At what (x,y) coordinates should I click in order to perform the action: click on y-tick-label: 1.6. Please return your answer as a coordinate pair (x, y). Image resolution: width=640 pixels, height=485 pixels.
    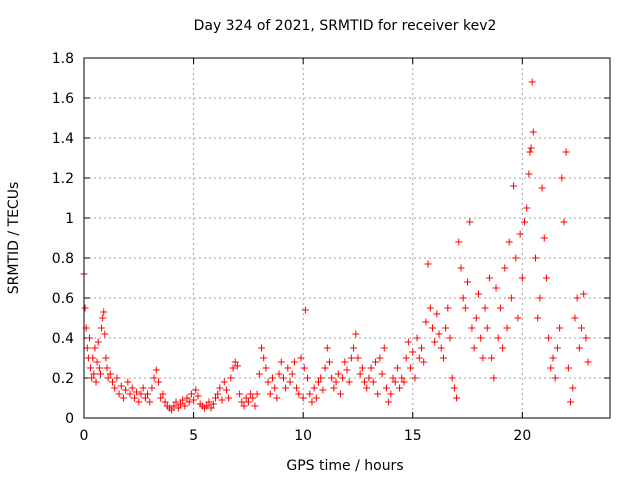
    Looking at the image, I should click on (63, 99).